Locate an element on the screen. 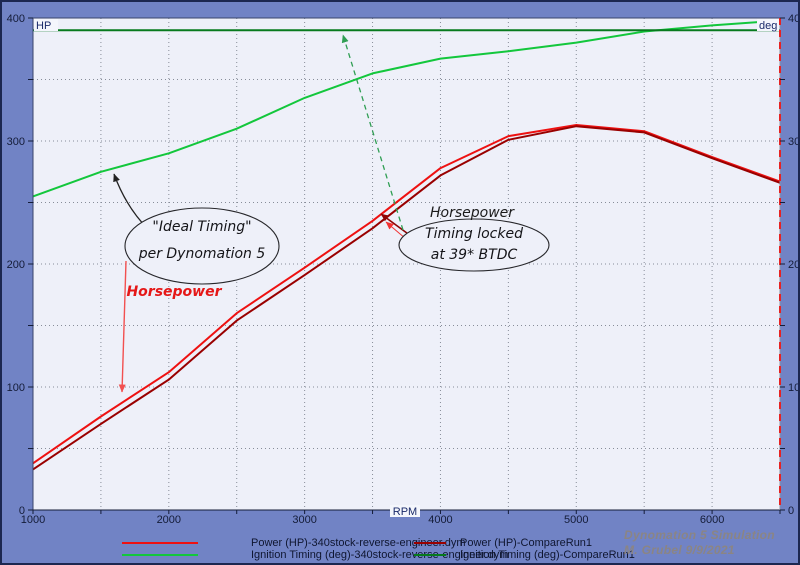 This screenshot has height=565, width=800. legend-swatch-power-340stock is located at coordinates (160, 542).